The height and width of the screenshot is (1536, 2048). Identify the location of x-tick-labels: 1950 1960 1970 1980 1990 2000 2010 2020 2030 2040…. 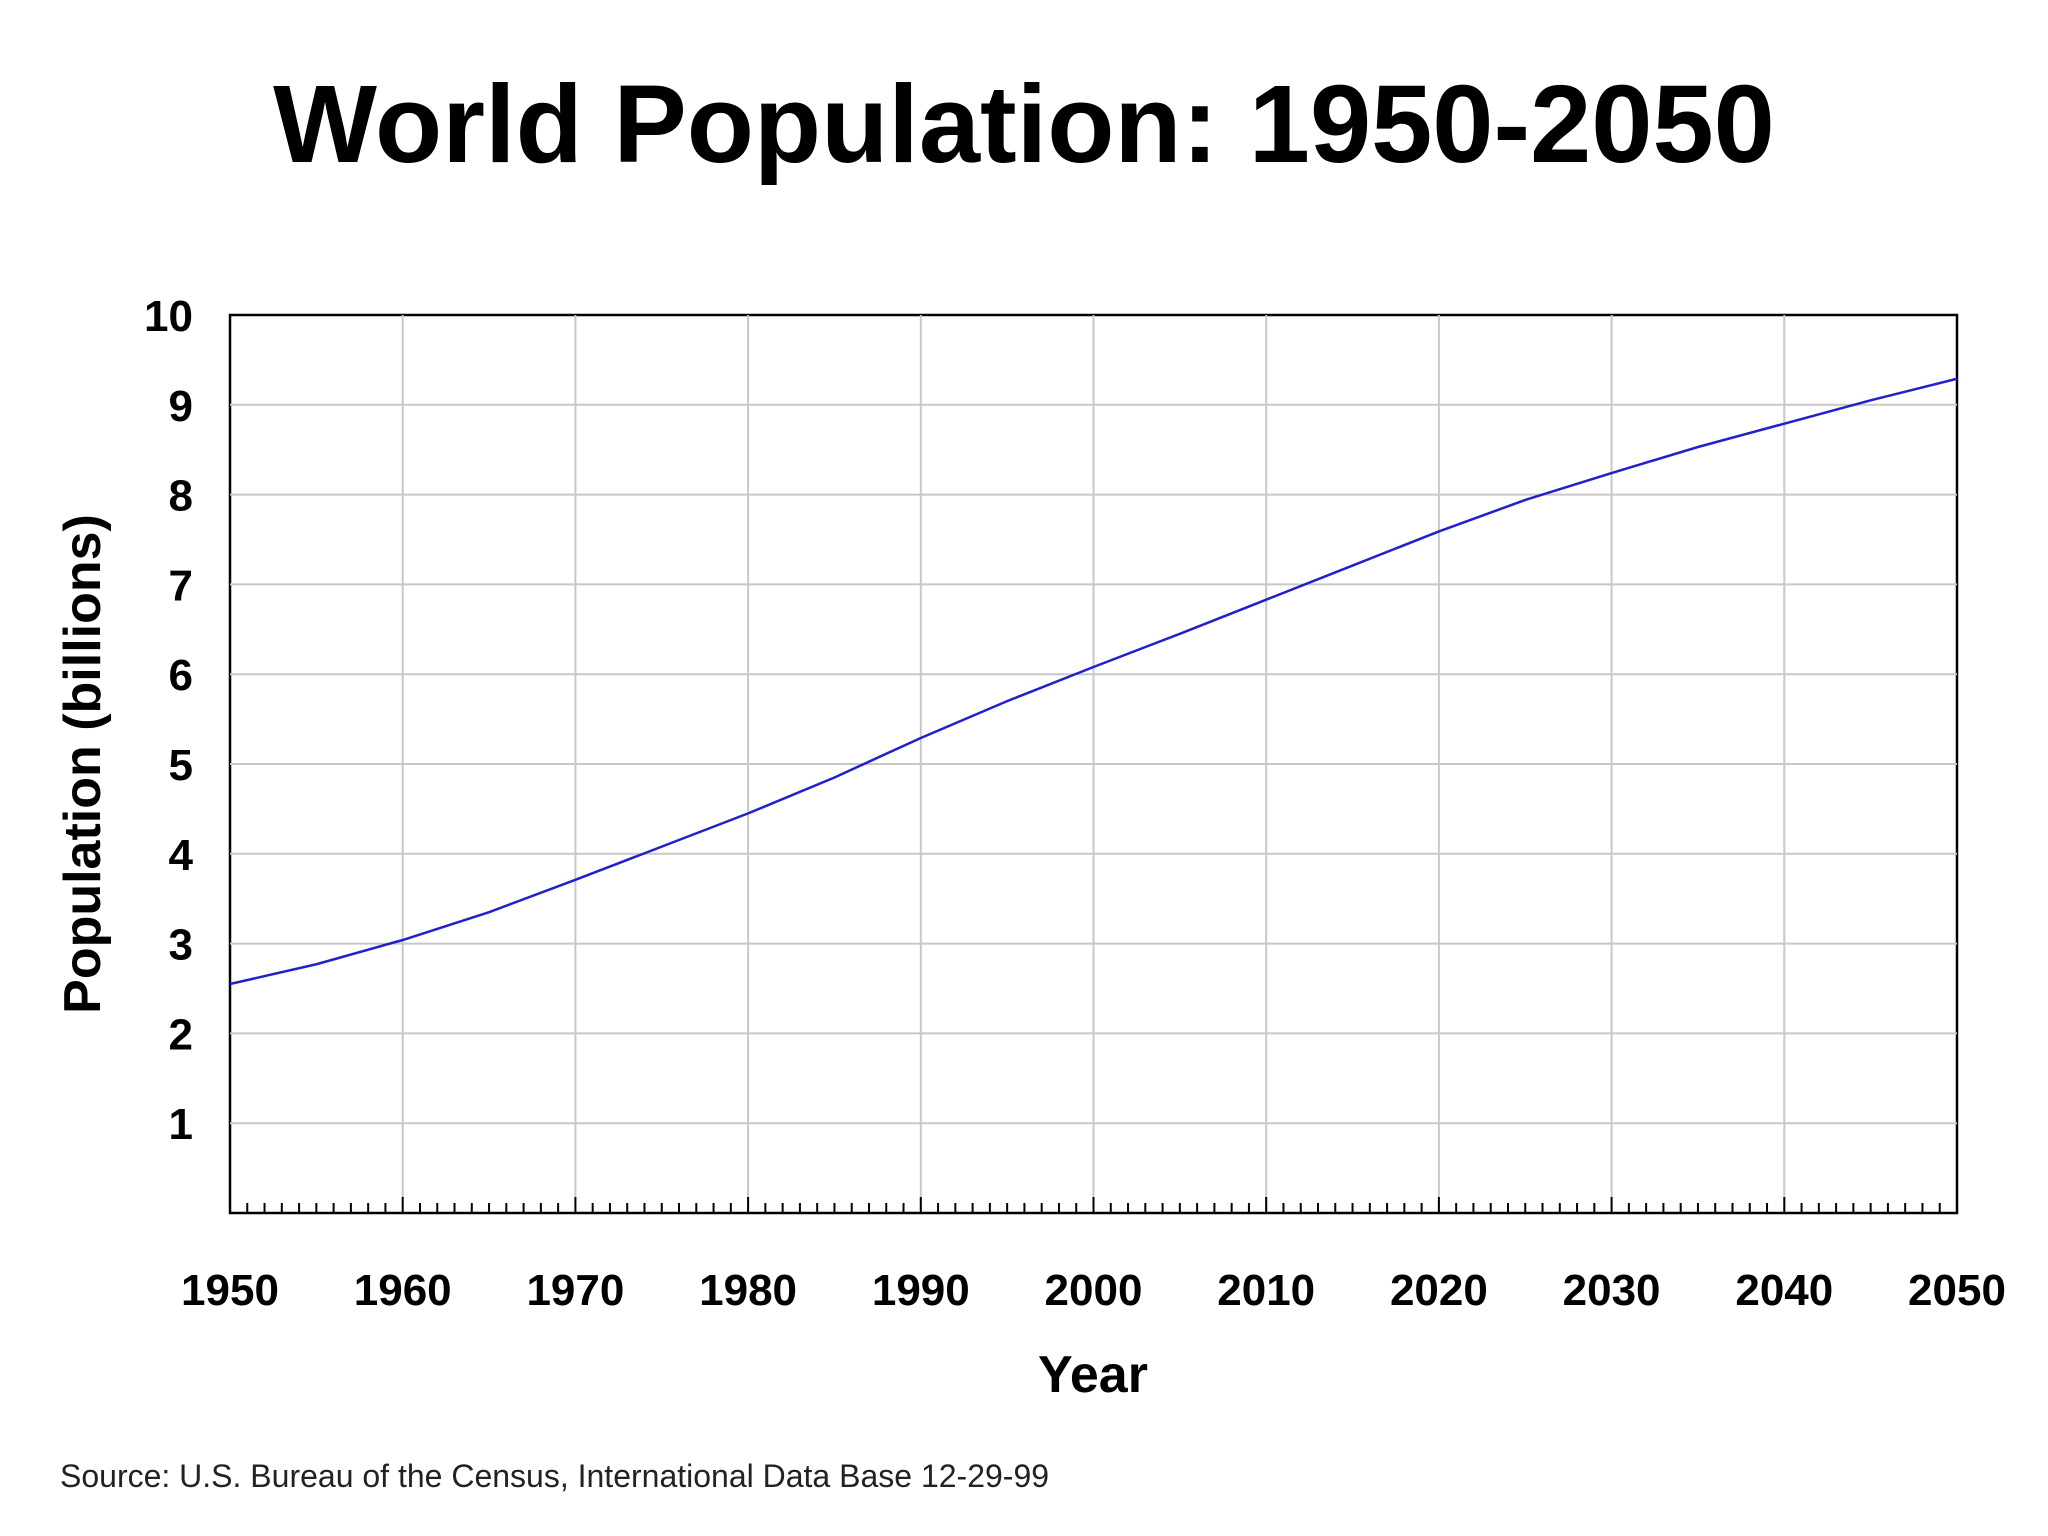
(1093, 1290).